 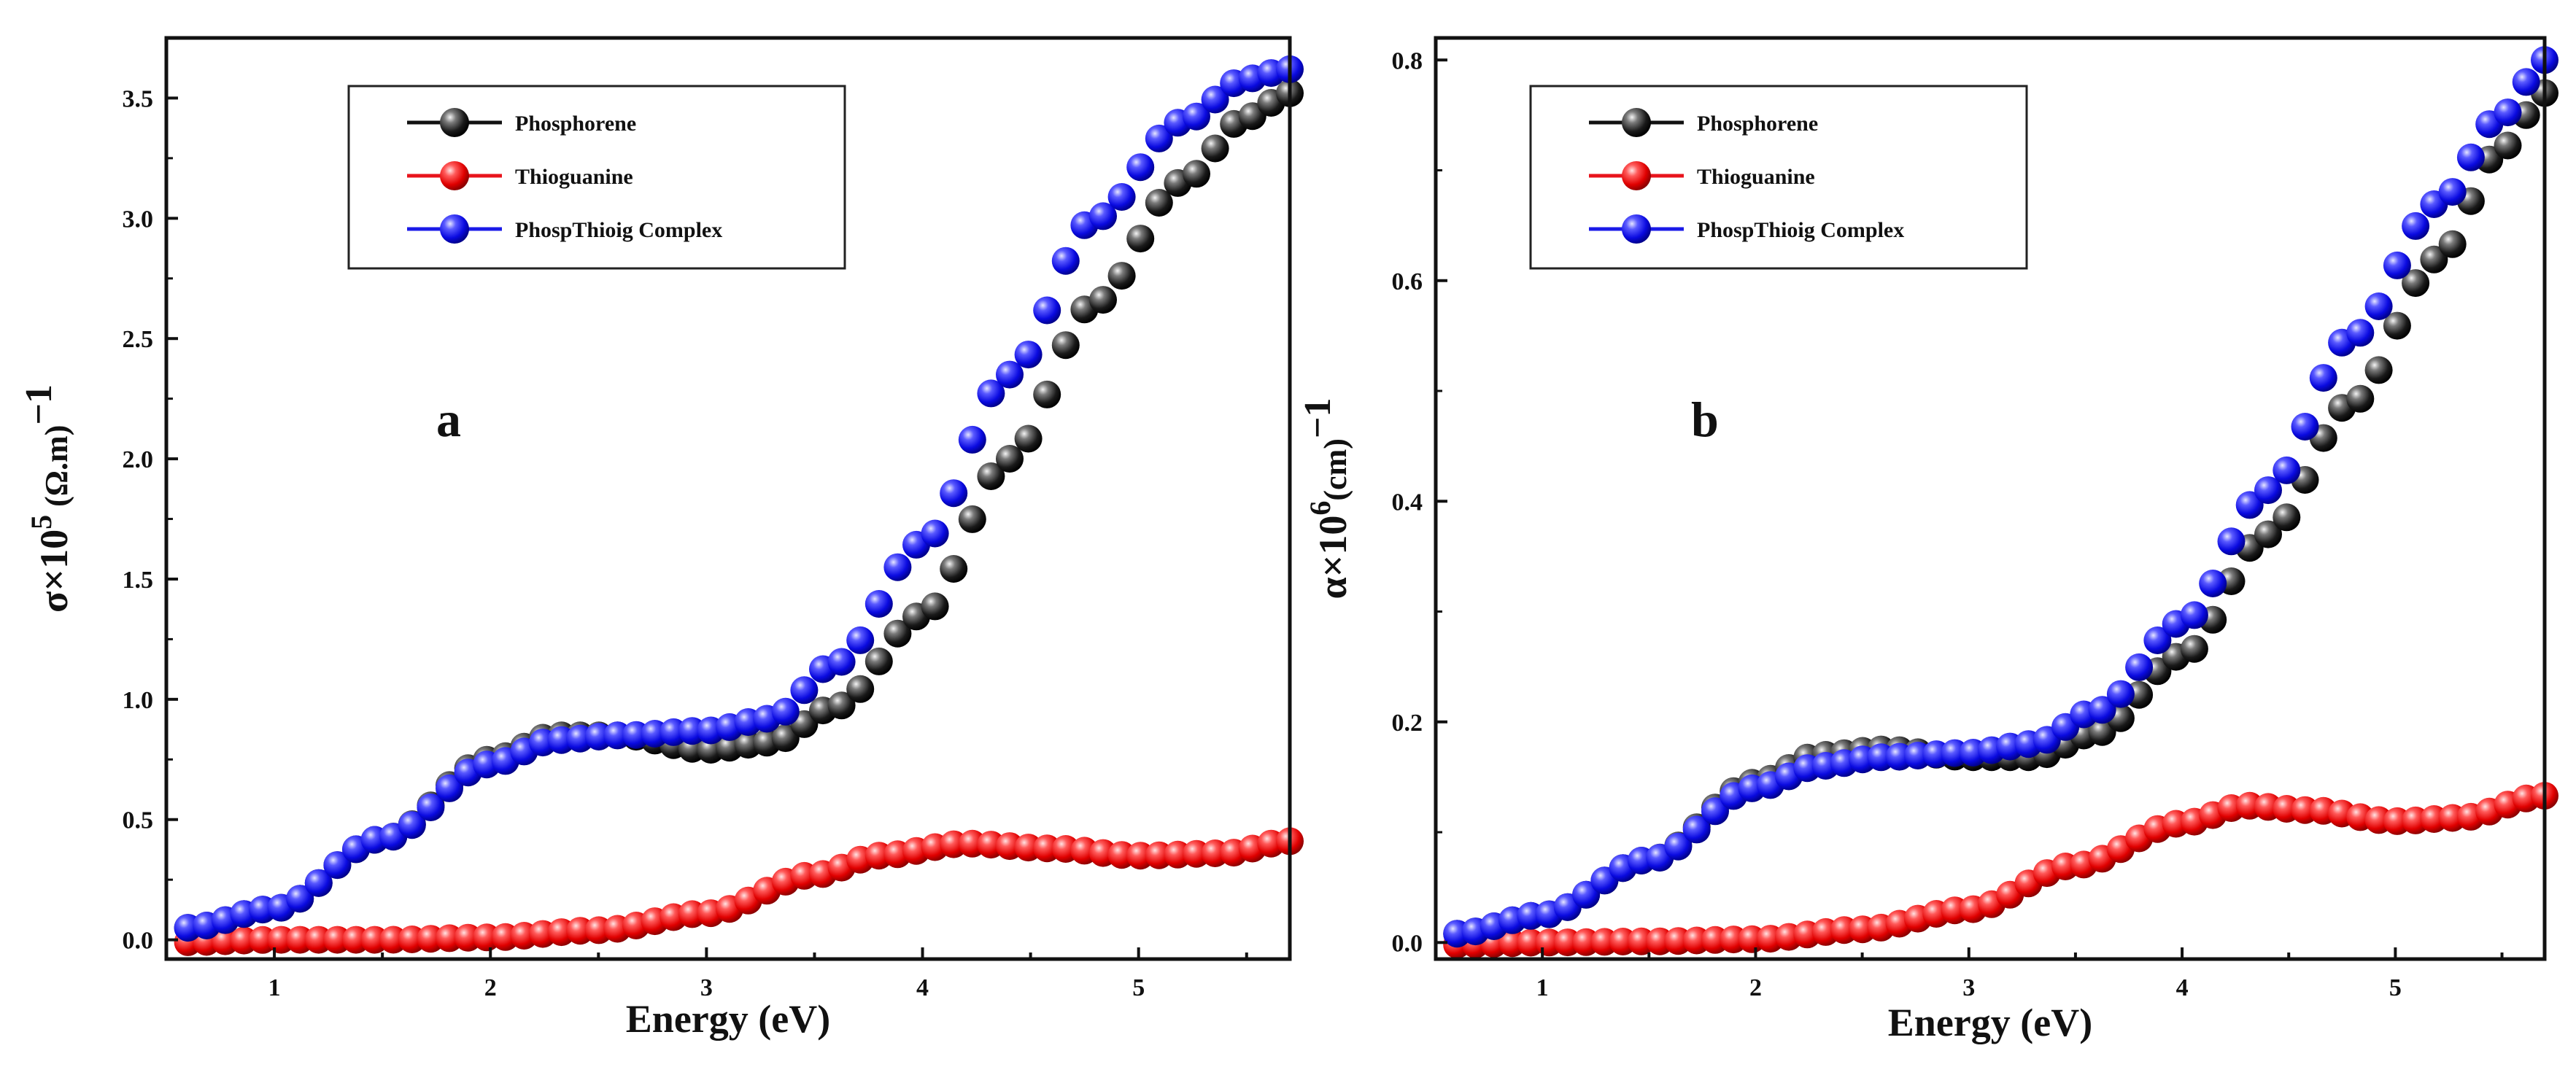 I want to click on y-tick-label: 0.8, so click(x=1407, y=60).